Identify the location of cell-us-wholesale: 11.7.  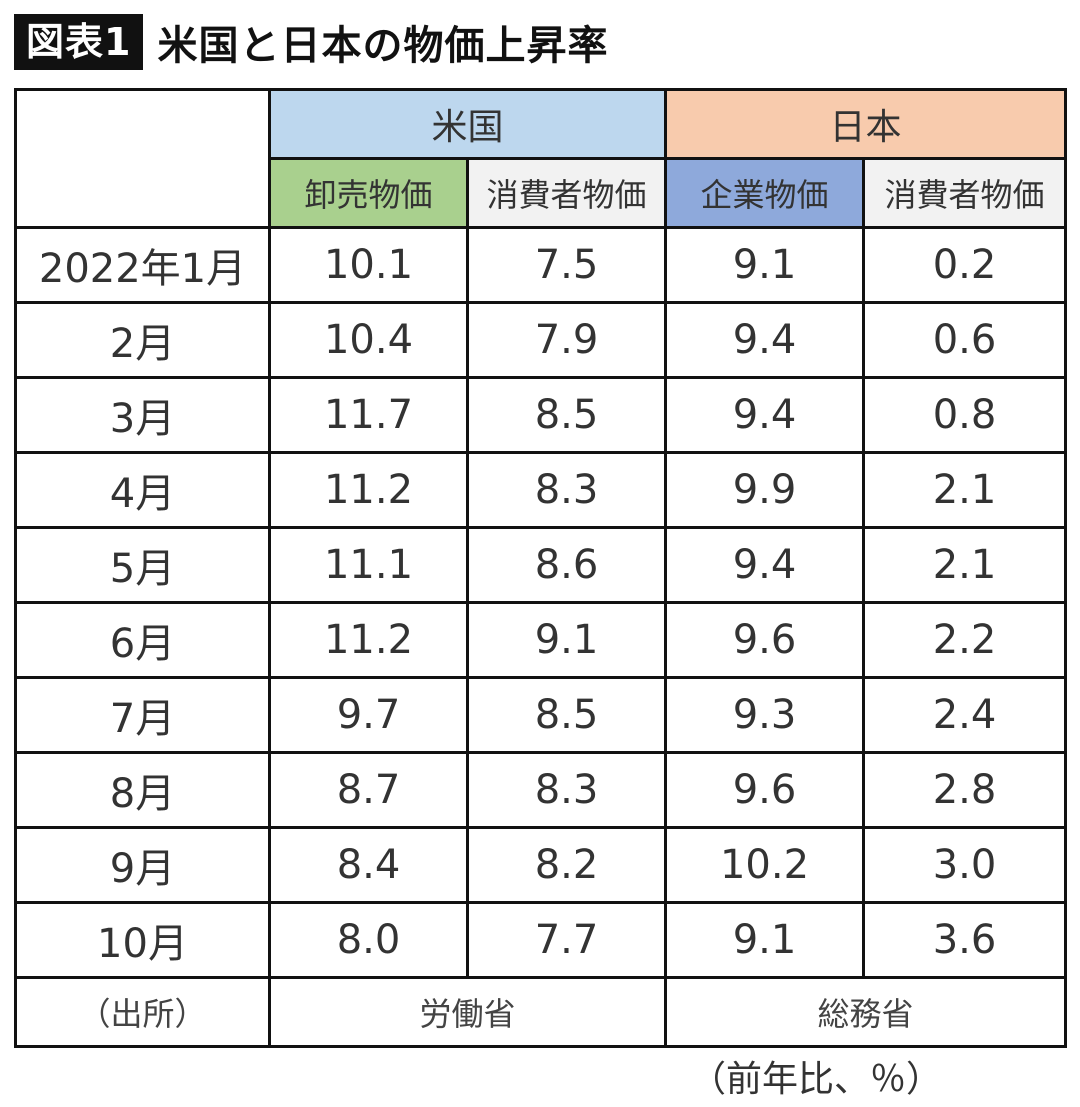
(368, 415).